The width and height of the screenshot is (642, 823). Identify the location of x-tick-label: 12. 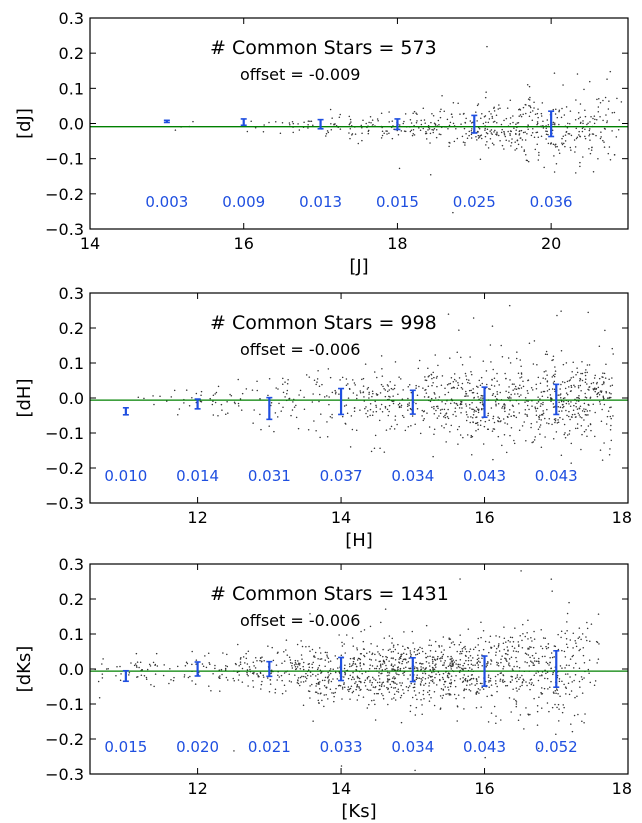
(197, 788).